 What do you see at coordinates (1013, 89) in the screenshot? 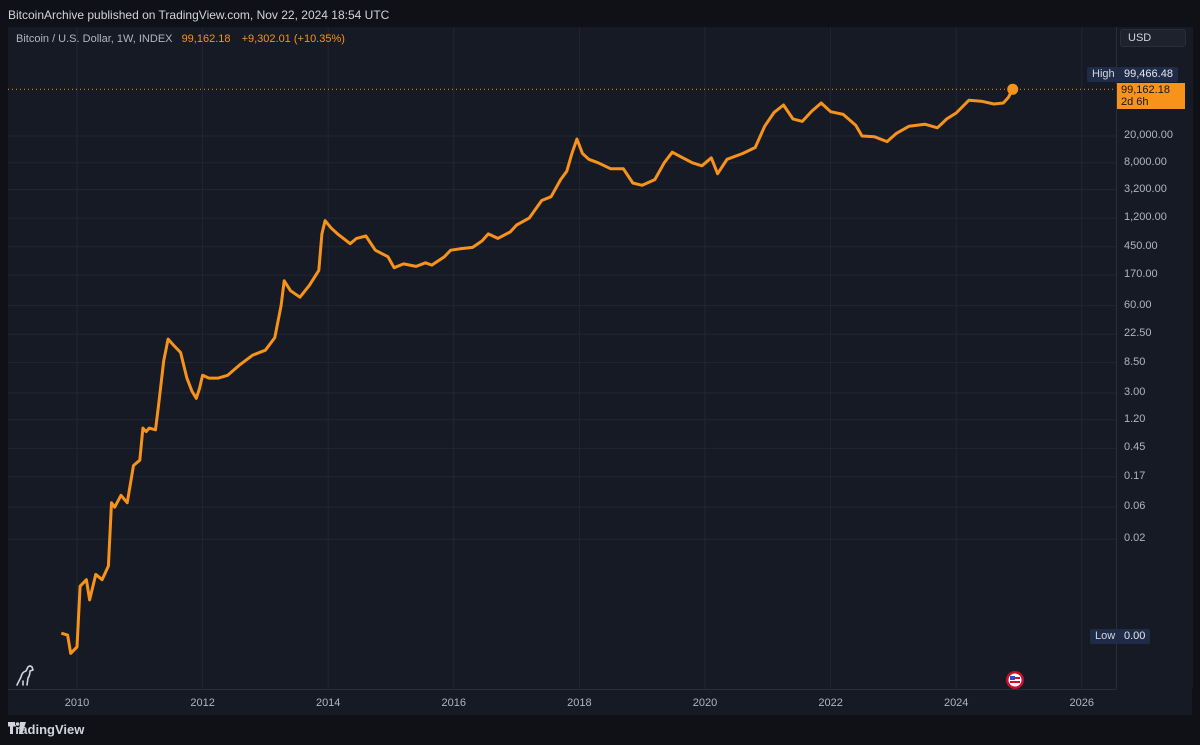
I see `last-price-dot` at bounding box center [1013, 89].